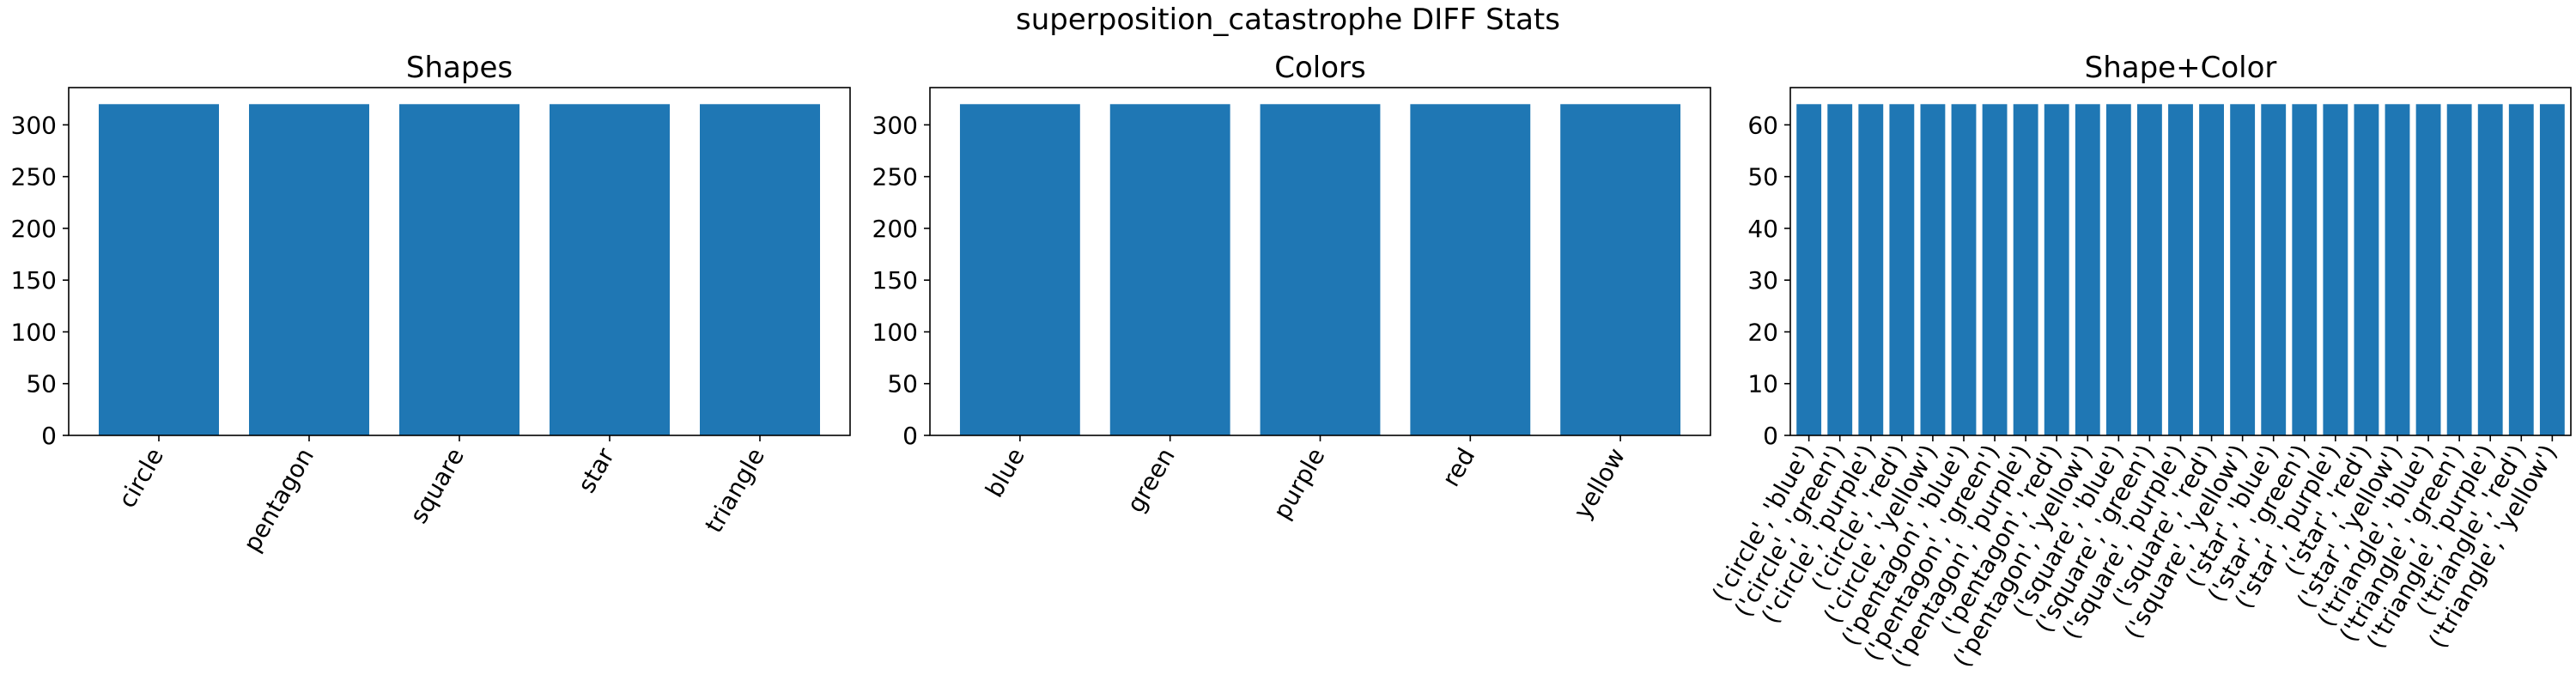  Describe the element at coordinates (1762, 332) in the screenshot. I see `y-tick-label: 20` at that location.